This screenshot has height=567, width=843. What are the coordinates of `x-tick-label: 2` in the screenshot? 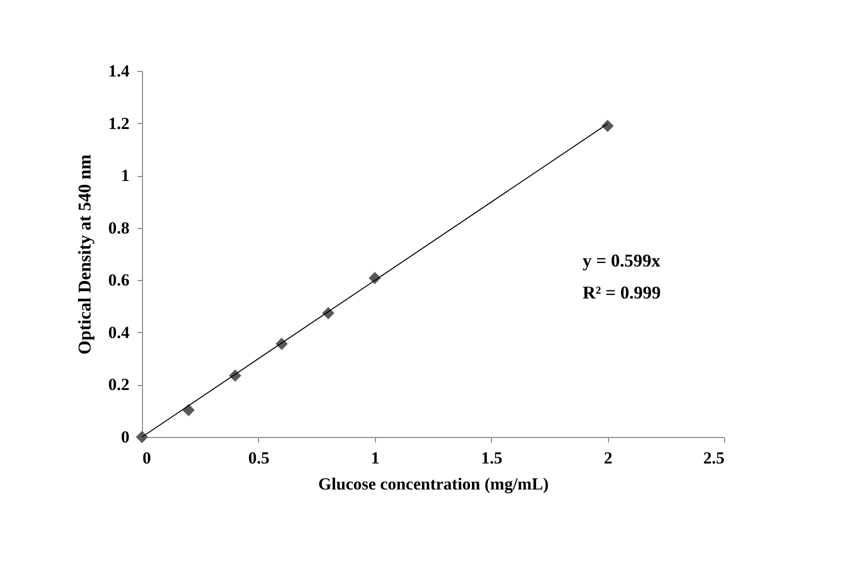 It's located at (608, 458).